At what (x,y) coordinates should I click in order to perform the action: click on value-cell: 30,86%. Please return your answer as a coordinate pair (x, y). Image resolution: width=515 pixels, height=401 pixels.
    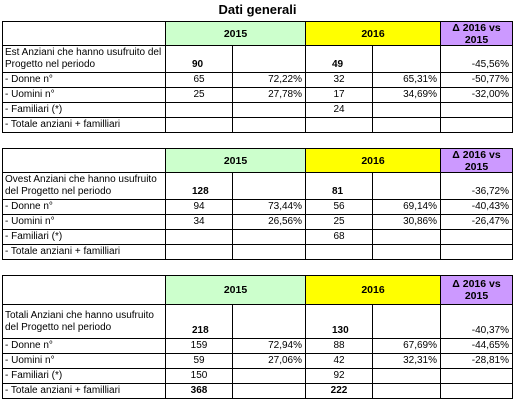
    Looking at the image, I should click on (406, 222).